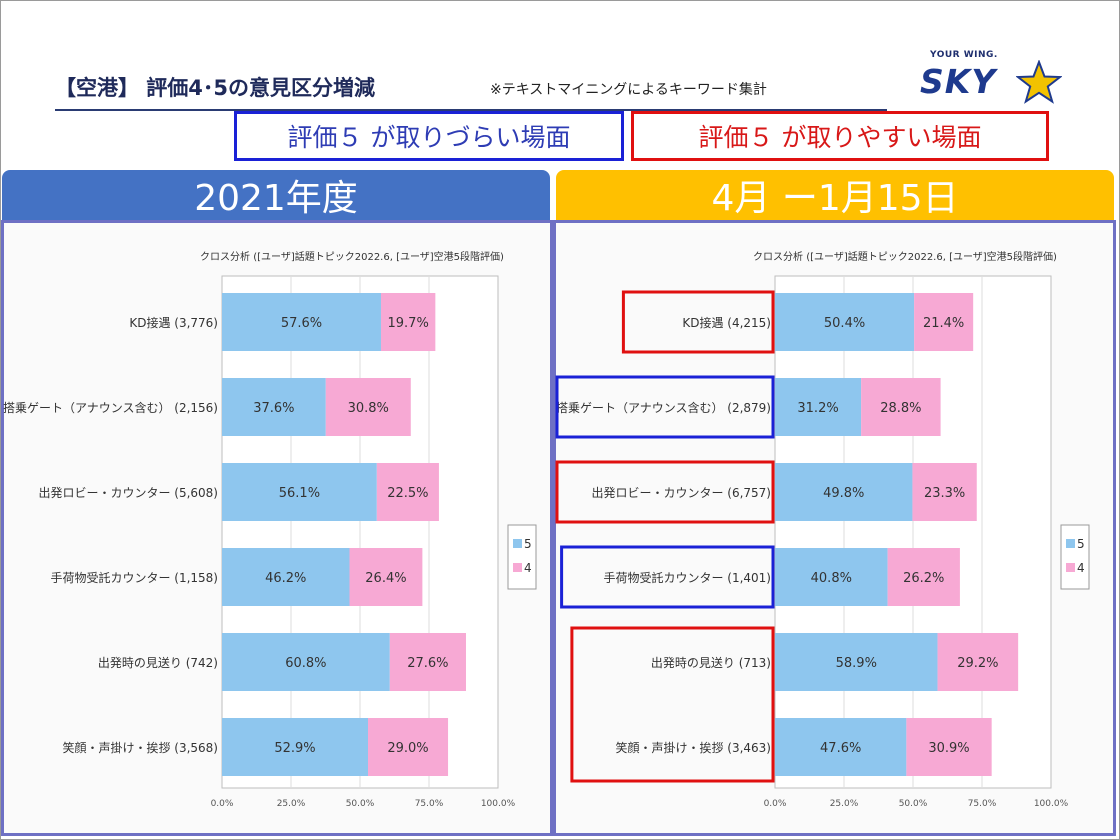 The width and height of the screenshot is (1120, 840). I want to click on chart-2021-data-label-rating4: 27.6%, so click(427, 663).